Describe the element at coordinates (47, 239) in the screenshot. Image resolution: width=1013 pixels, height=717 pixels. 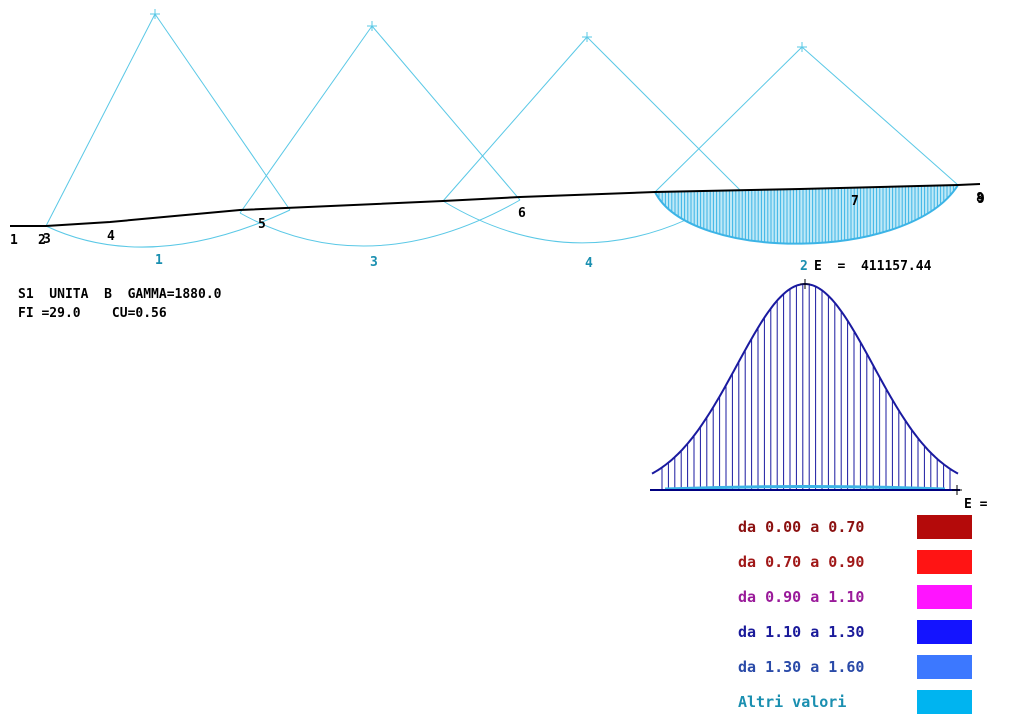
I see `point-label-3: 3` at that location.